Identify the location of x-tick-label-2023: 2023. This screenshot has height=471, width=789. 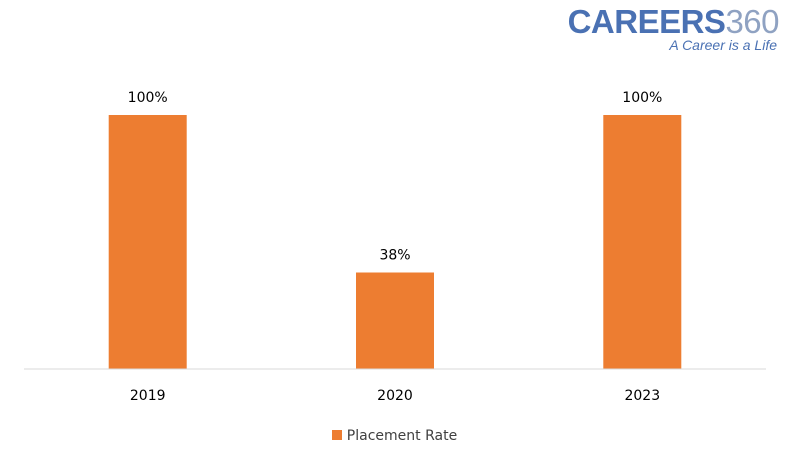
(642, 396).